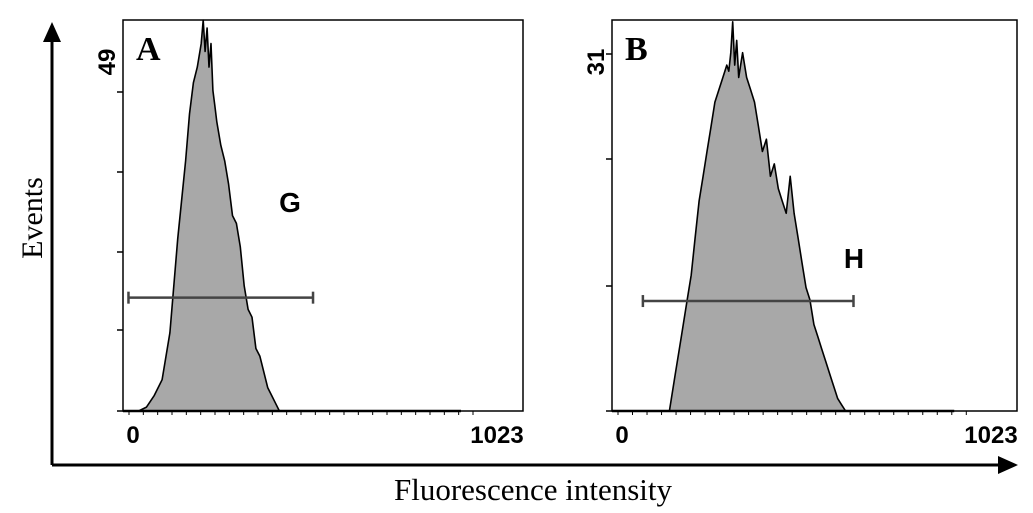 This screenshot has width=1033, height=513. I want to click on gate-label: H, so click(854, 258).